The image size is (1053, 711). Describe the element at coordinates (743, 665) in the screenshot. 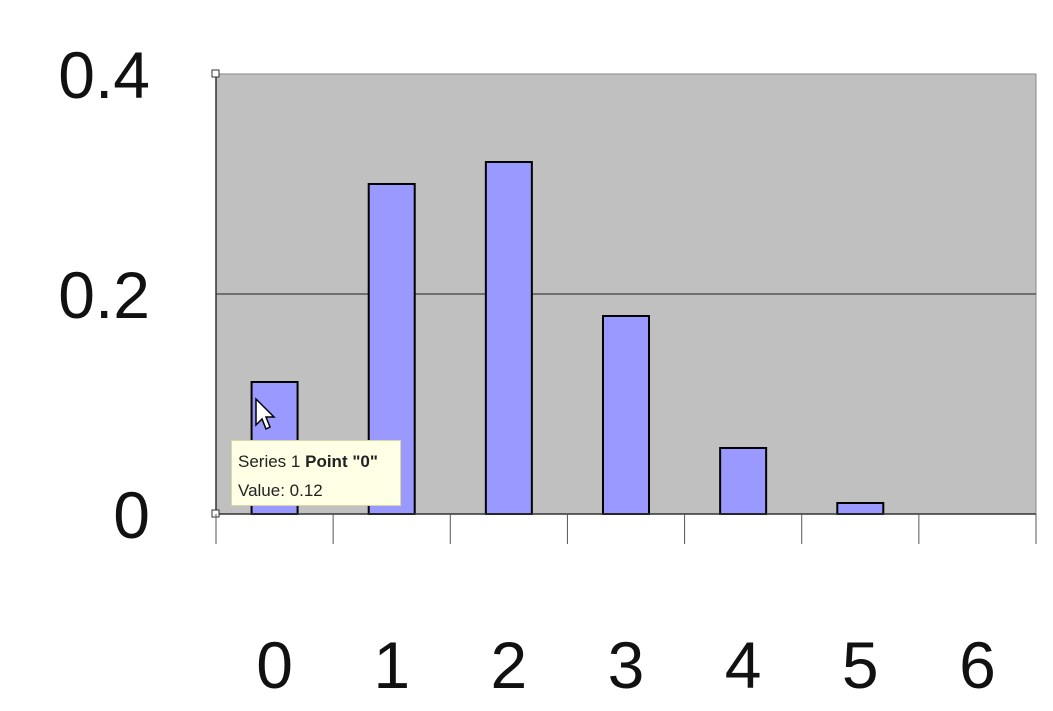

I see `x-tick-label-4: 4` at that location.